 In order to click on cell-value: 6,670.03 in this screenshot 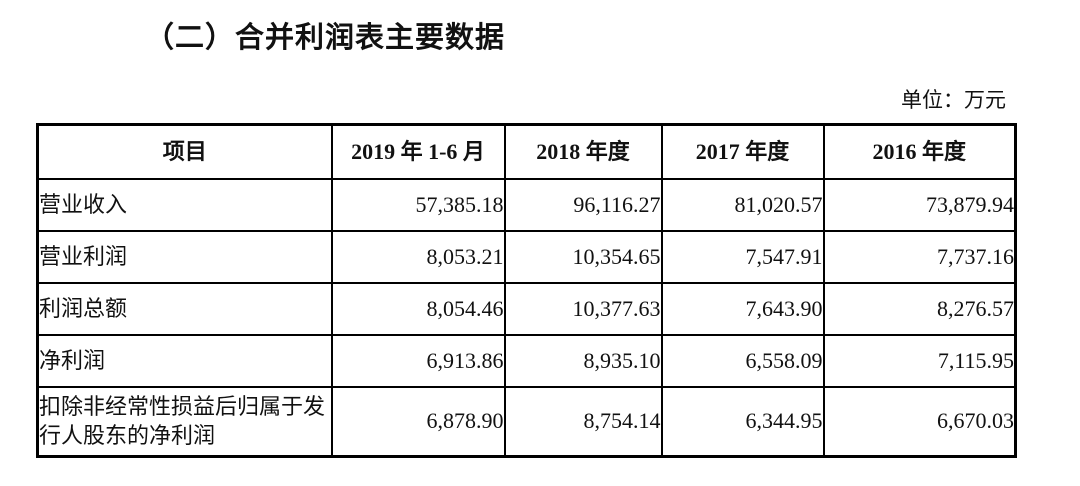, I will do `click(919, 421)`.